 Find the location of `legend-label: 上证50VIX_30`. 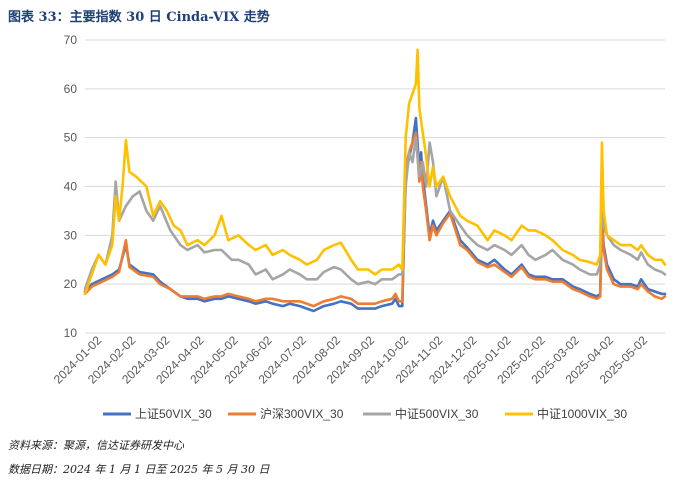

legend-label: 上证50VIX_30 is located at coordinates (173, 414).